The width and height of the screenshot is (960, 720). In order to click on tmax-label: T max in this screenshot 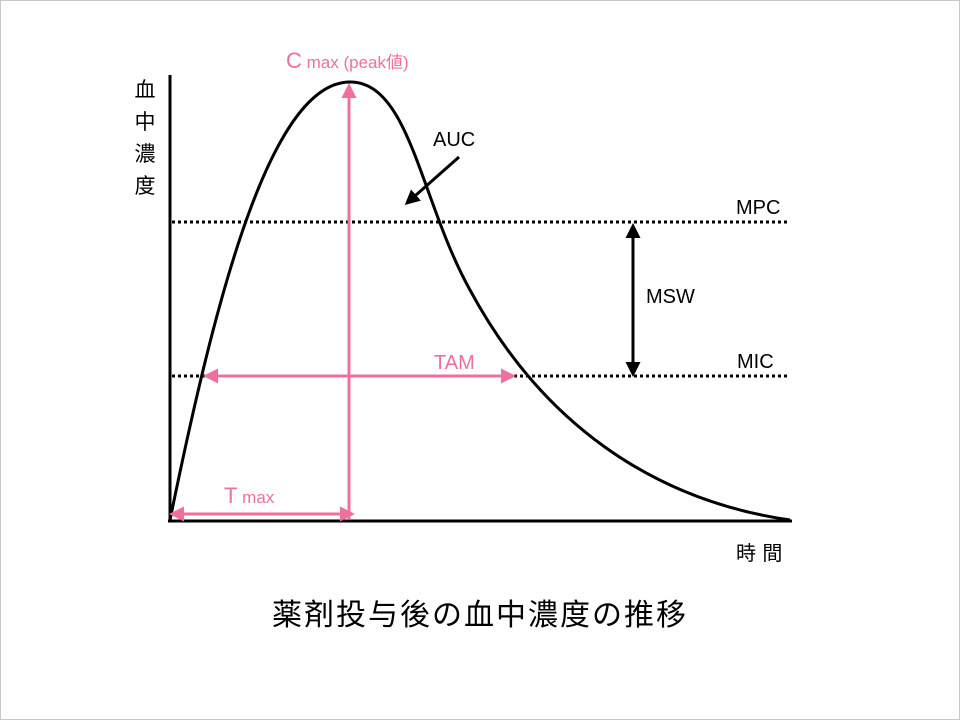, I will do `click(249, 495)`.